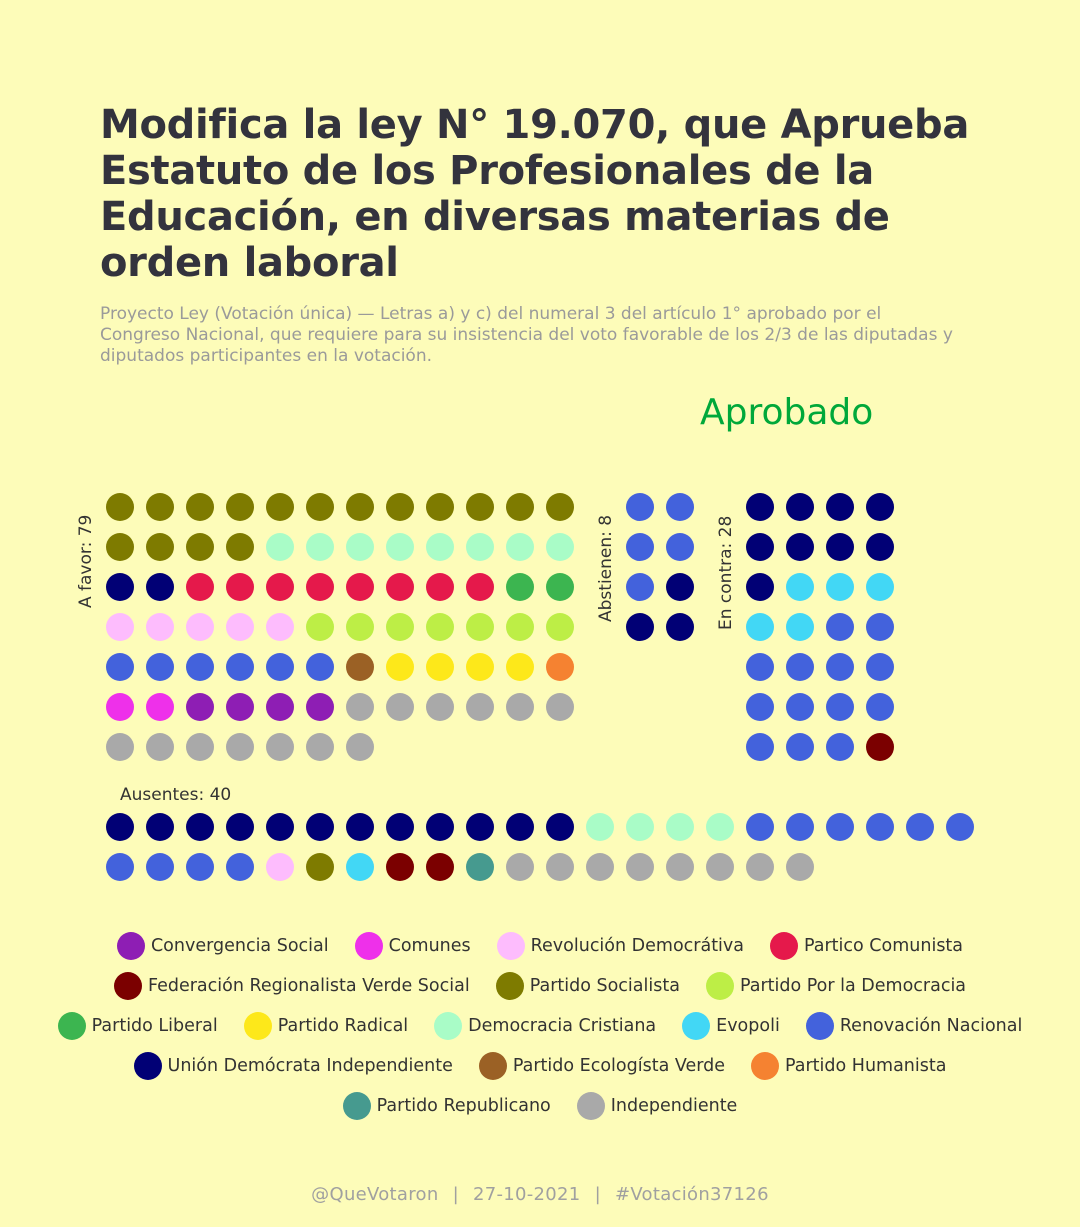 This screenshot has height=1227, width=1080. I want to click on legend-item: Democracia Cristiana, so click(545, 1026).